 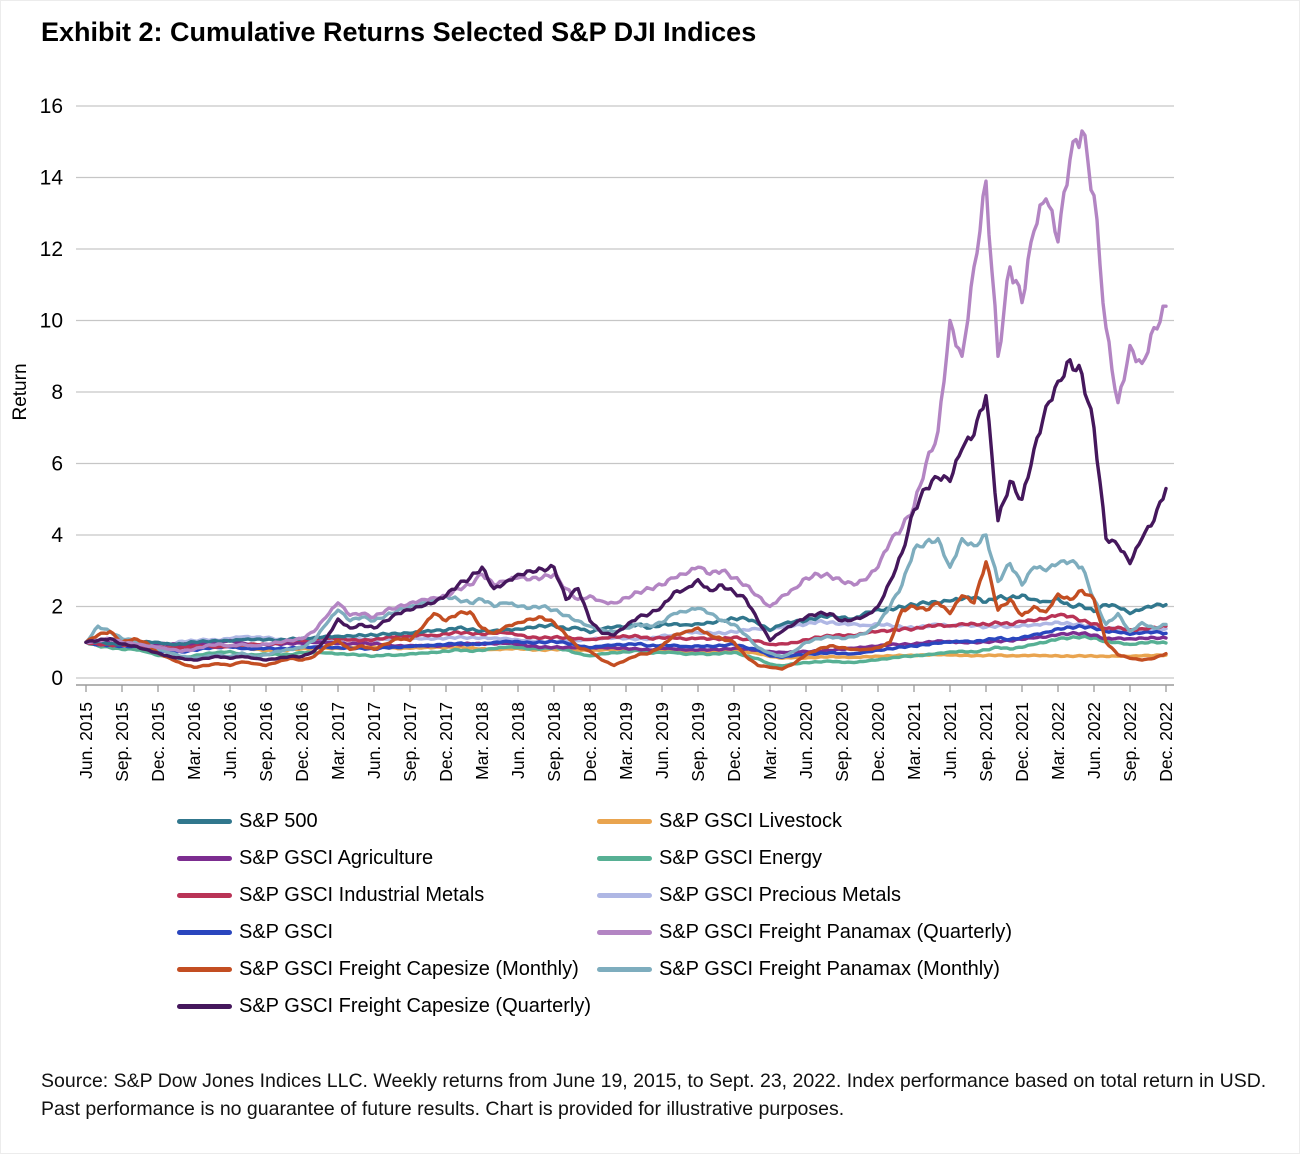 What do you see at coordinates (780, 895) in the screenshot?
I see `legend-label-precious_metals: S&P GSCI Precious Metals` at bounding box center [780, 895].